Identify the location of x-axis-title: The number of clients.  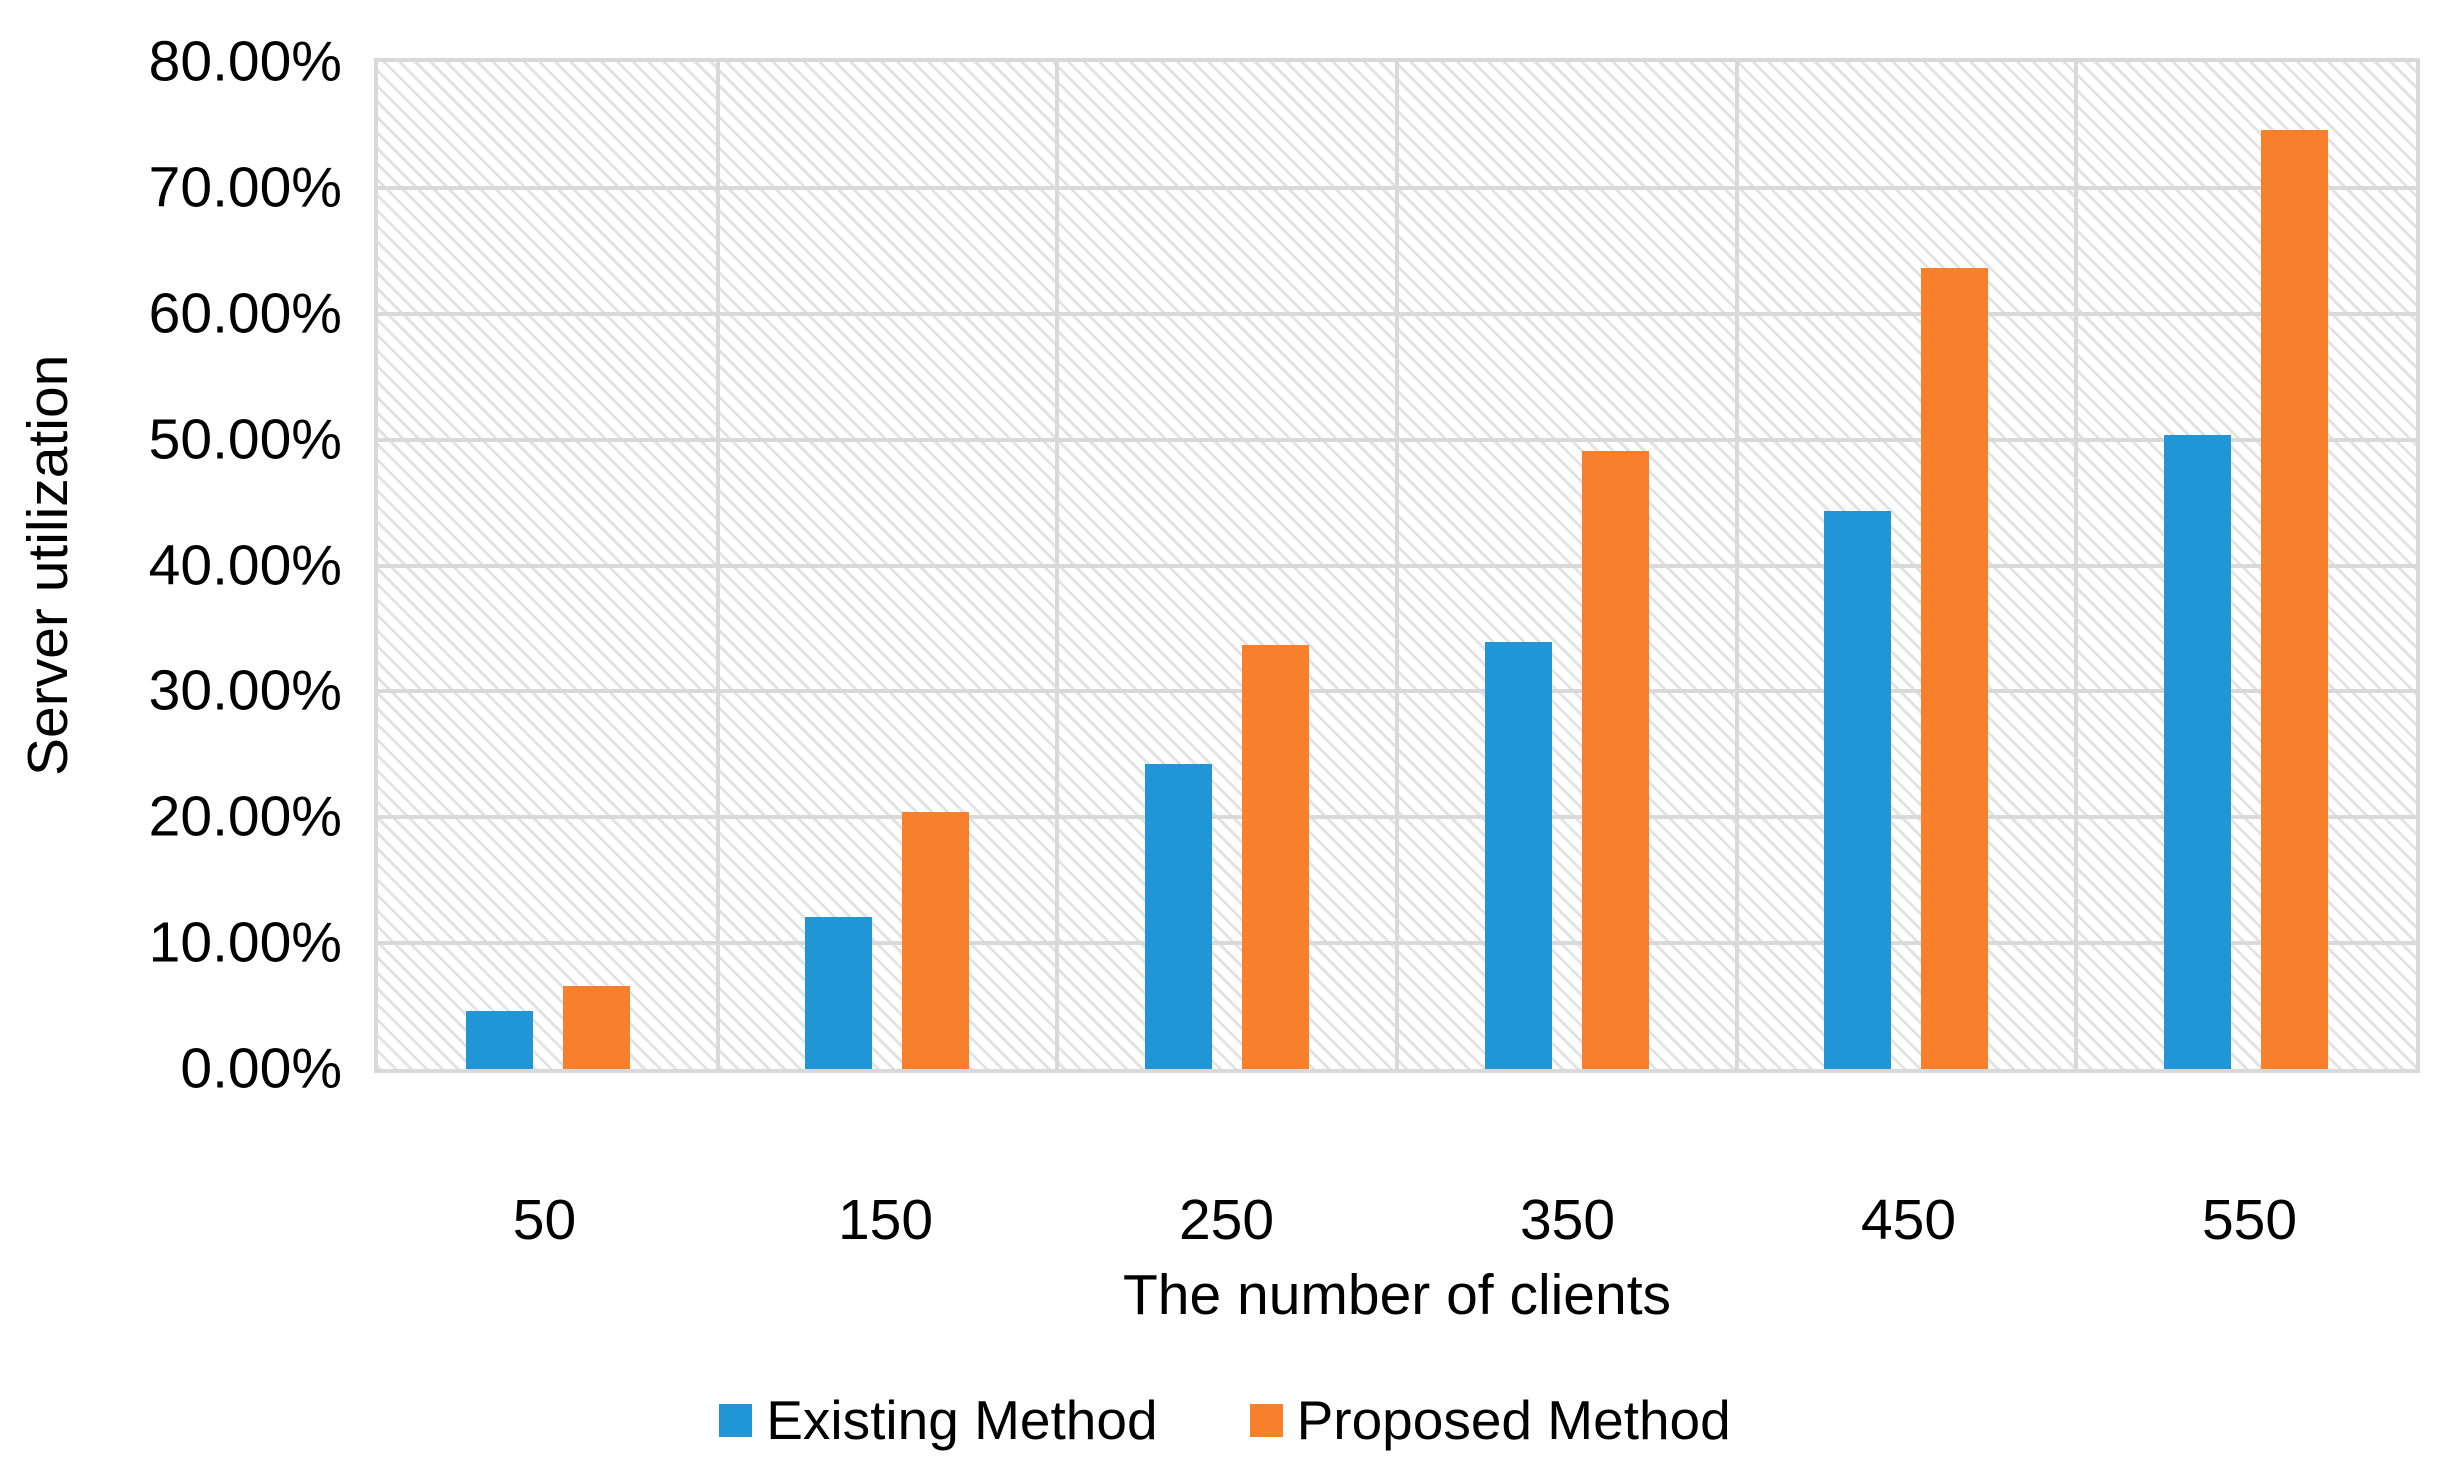
(1397, 1295).